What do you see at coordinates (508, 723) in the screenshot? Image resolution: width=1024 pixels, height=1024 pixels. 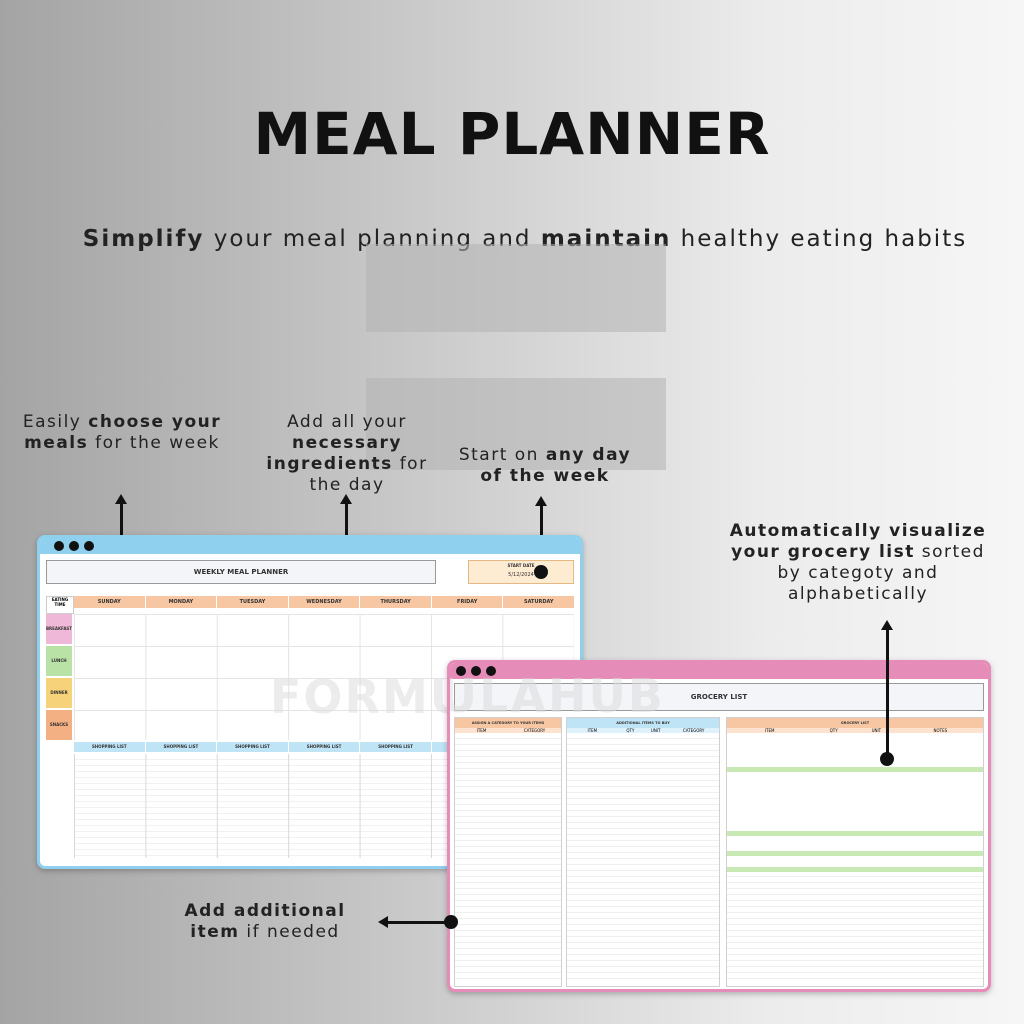 I see `assign-category-header: ASSIGN A CATEGORY TO YOUR ITEMS` at bounding box center [508, 723].